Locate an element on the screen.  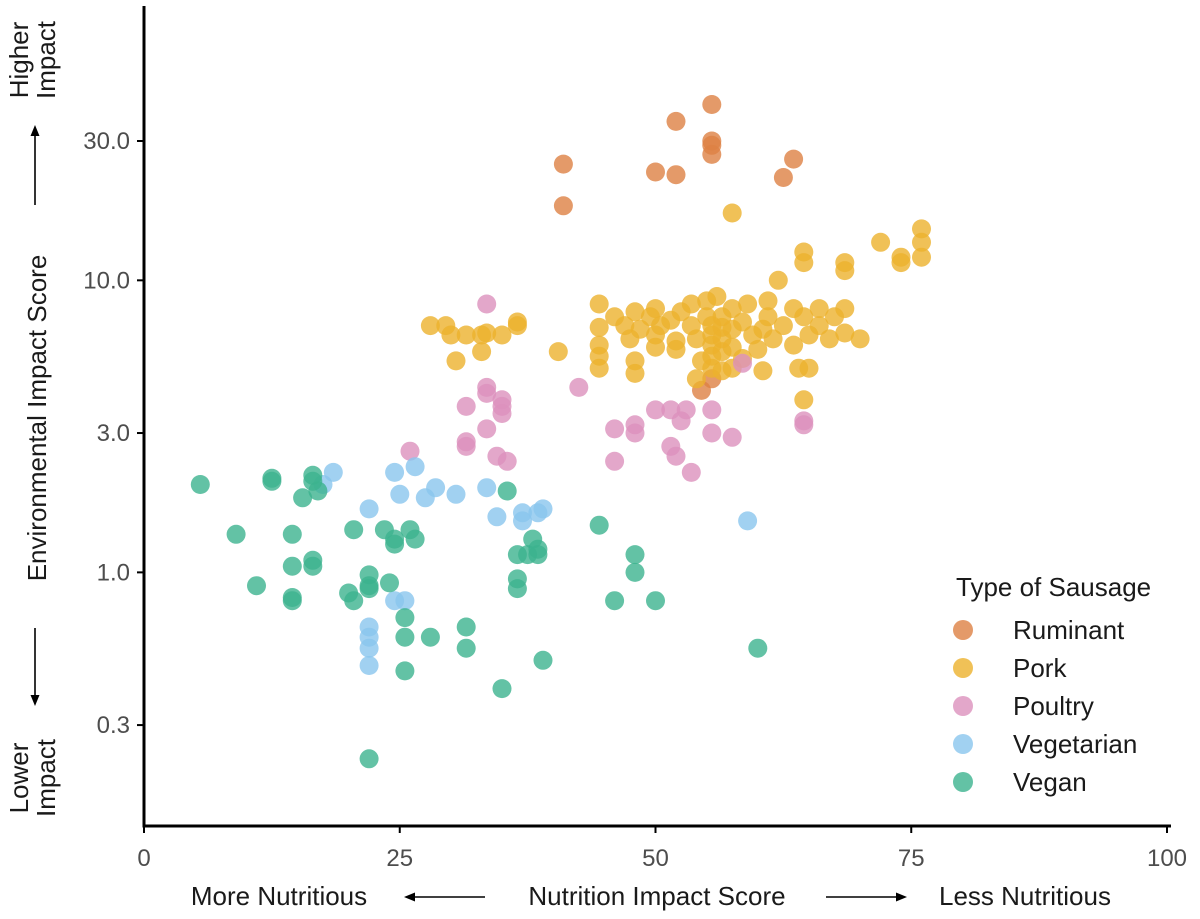
y-low-label-line2: Impact is located at coordinates (46, 777).